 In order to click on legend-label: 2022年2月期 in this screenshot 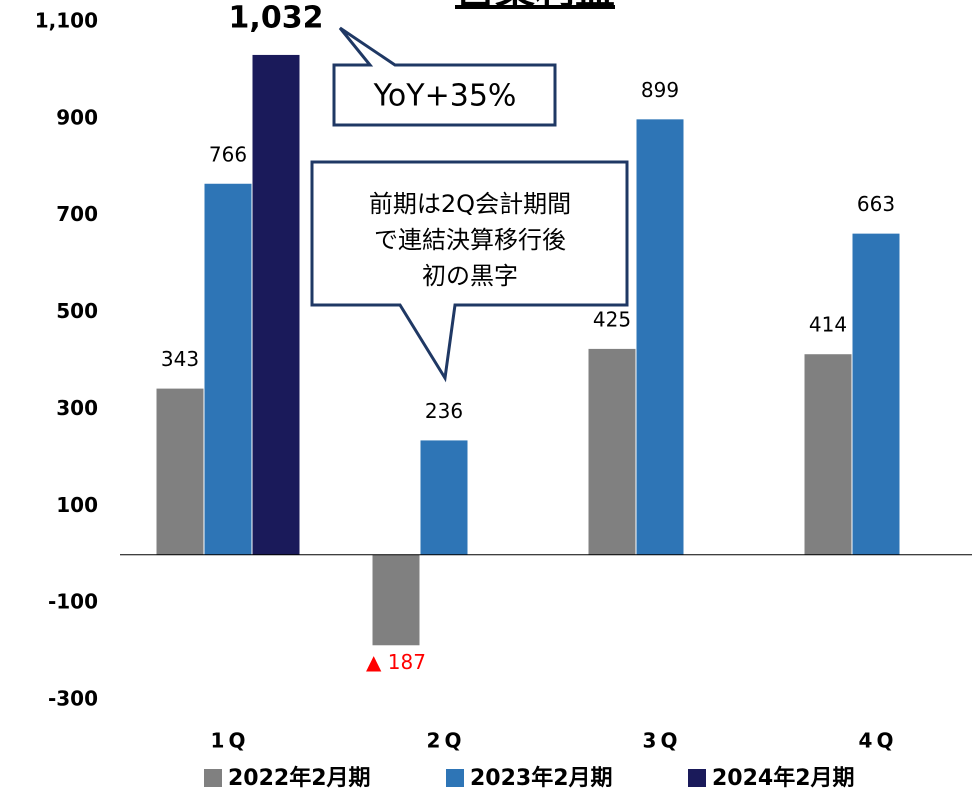, I will do `click(299, 778)`.